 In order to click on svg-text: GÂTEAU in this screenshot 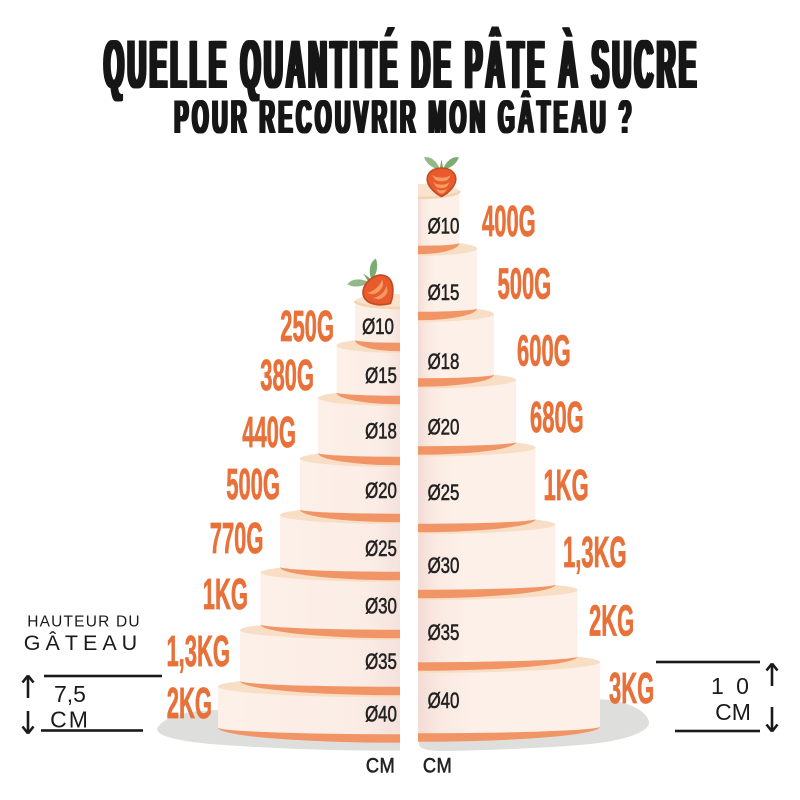, I will do `click(83, 642)`.